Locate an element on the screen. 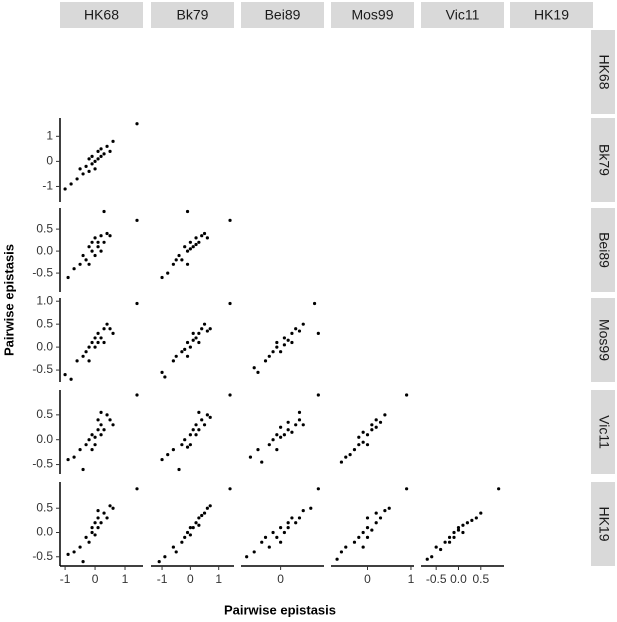 The image size is (617, 622). x-tick-label: 0.5 is located at coordinates (480, 579).